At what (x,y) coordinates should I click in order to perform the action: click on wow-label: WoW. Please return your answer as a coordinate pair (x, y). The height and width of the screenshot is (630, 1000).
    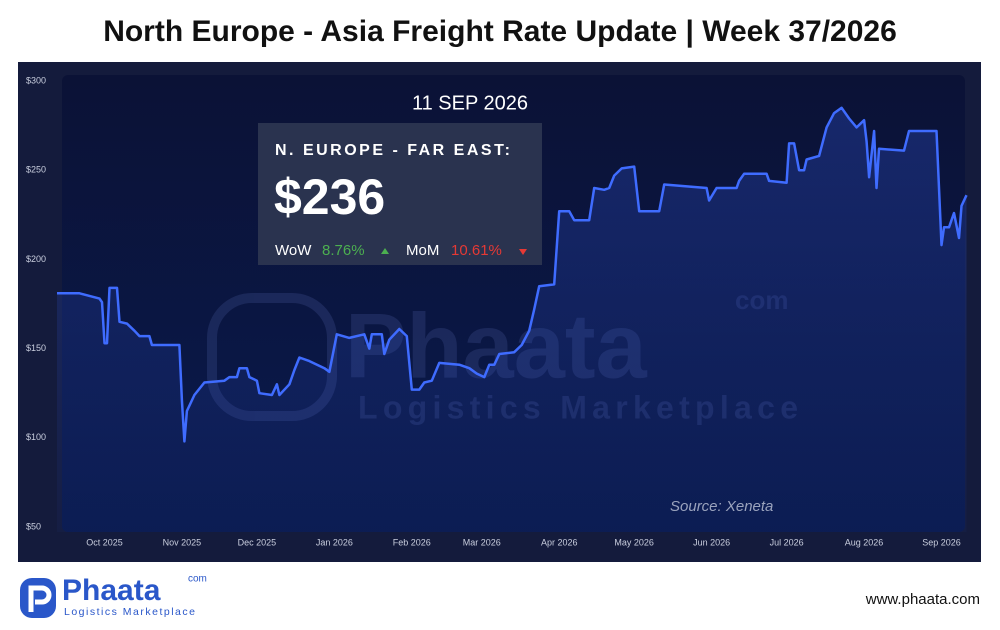
    Looking at the image, I should click on (293, 250).